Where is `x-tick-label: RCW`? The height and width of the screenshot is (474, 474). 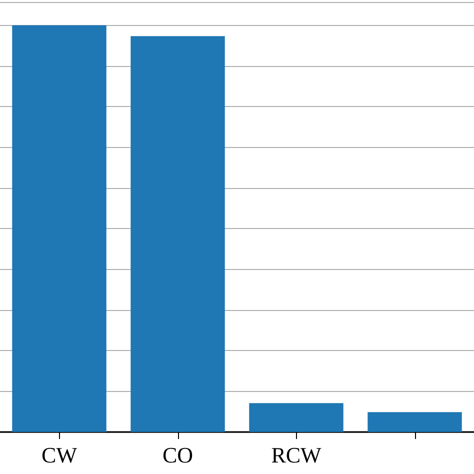 x-tick-label: RCW is located at coordinates (296, 455).